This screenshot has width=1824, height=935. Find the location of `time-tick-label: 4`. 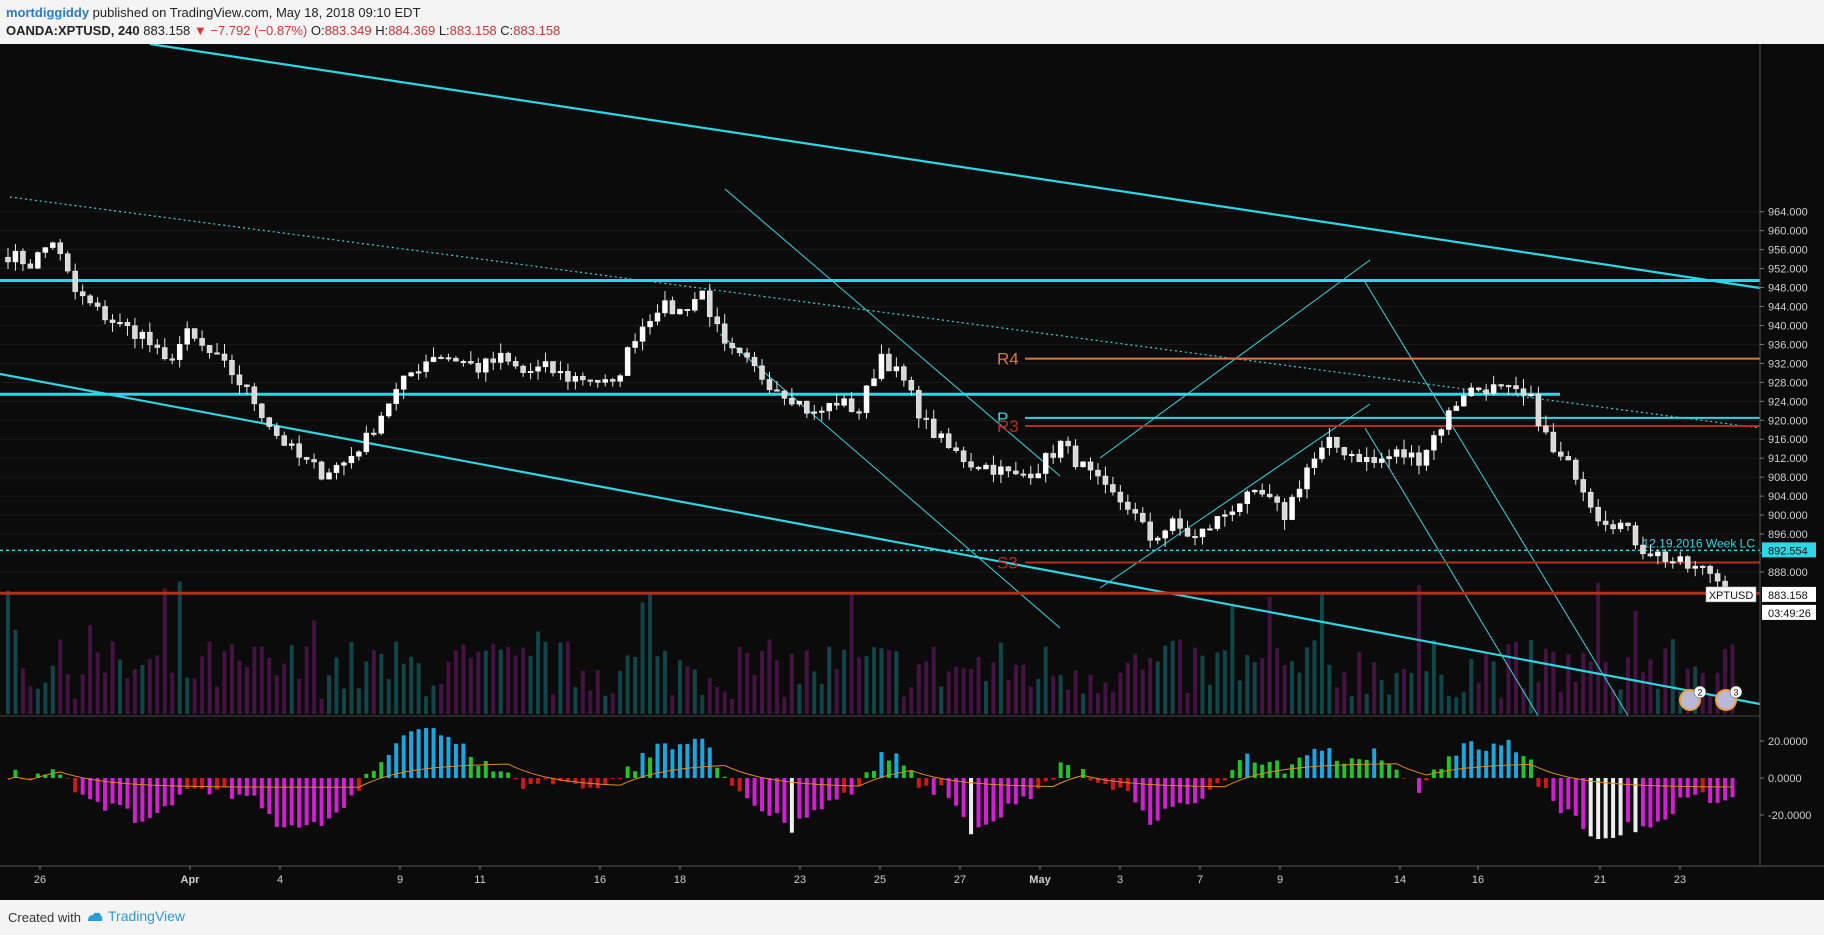

time-tick-label: 4 is located at coordinates (280, 880).